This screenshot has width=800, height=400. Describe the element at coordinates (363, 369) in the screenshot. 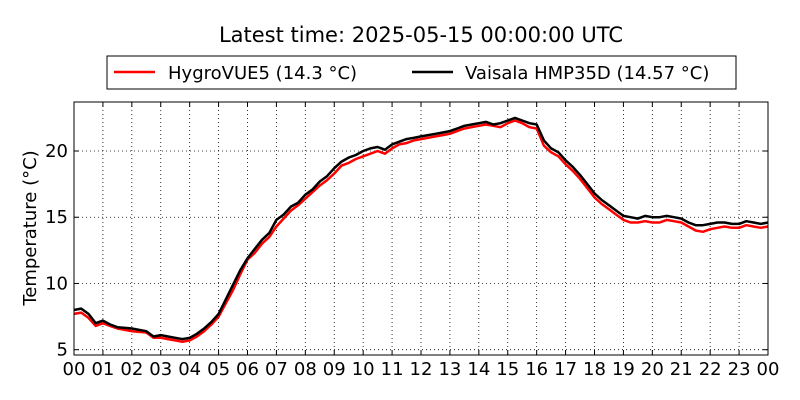

I see `x-tick-label: 10` at that location.